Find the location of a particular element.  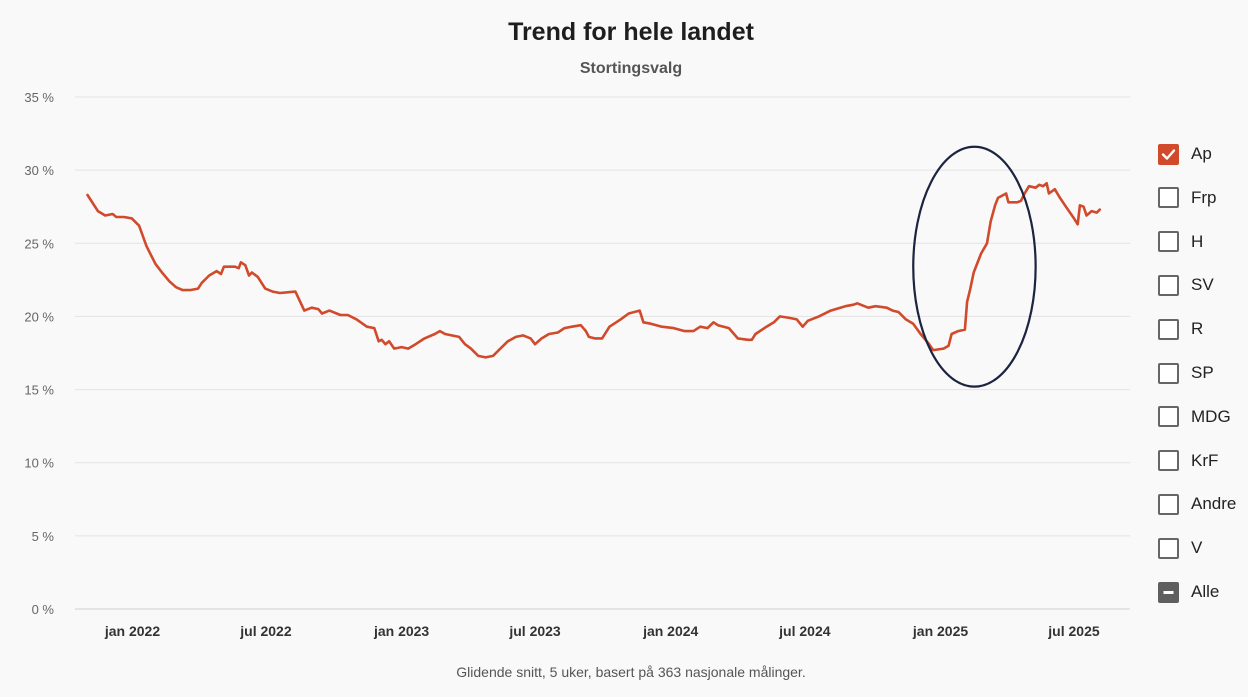

legend-label: Andre is located at coordinates (1214, 504).